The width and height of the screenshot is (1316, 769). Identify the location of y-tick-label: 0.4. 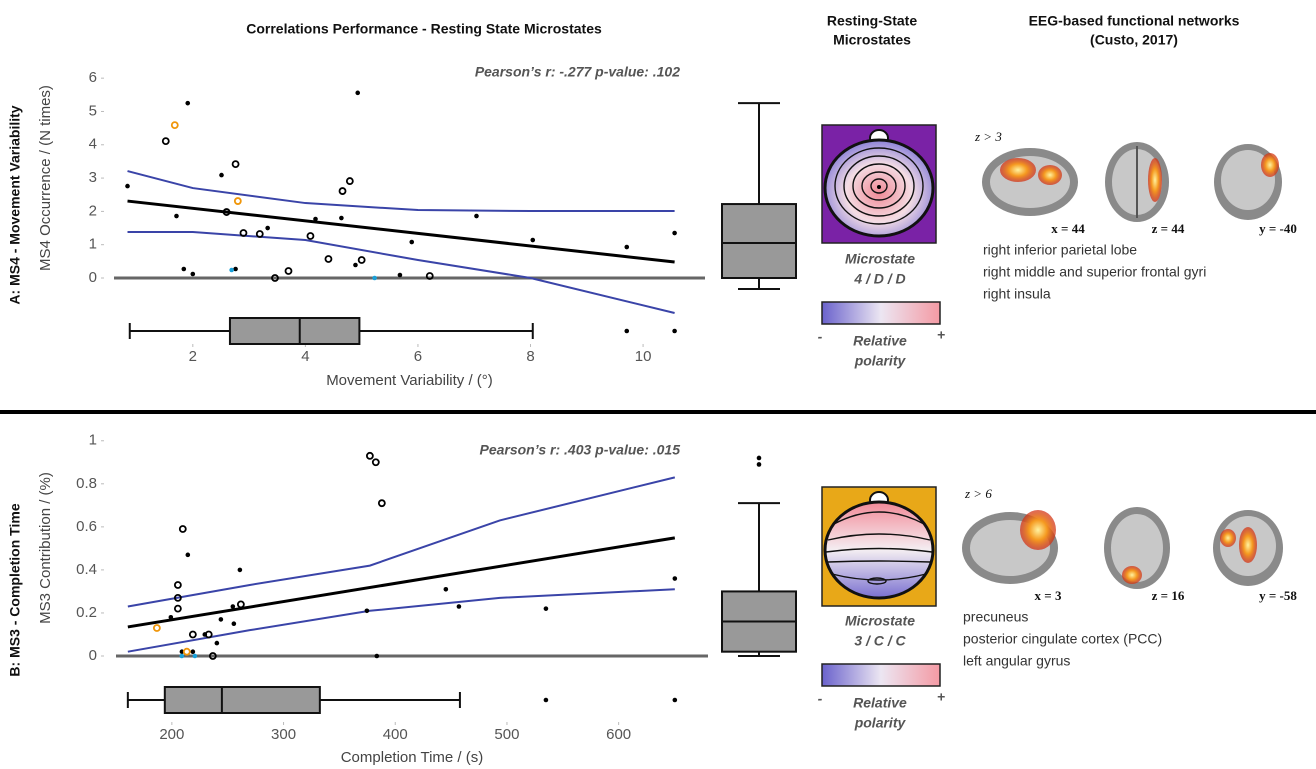
(86, 569).